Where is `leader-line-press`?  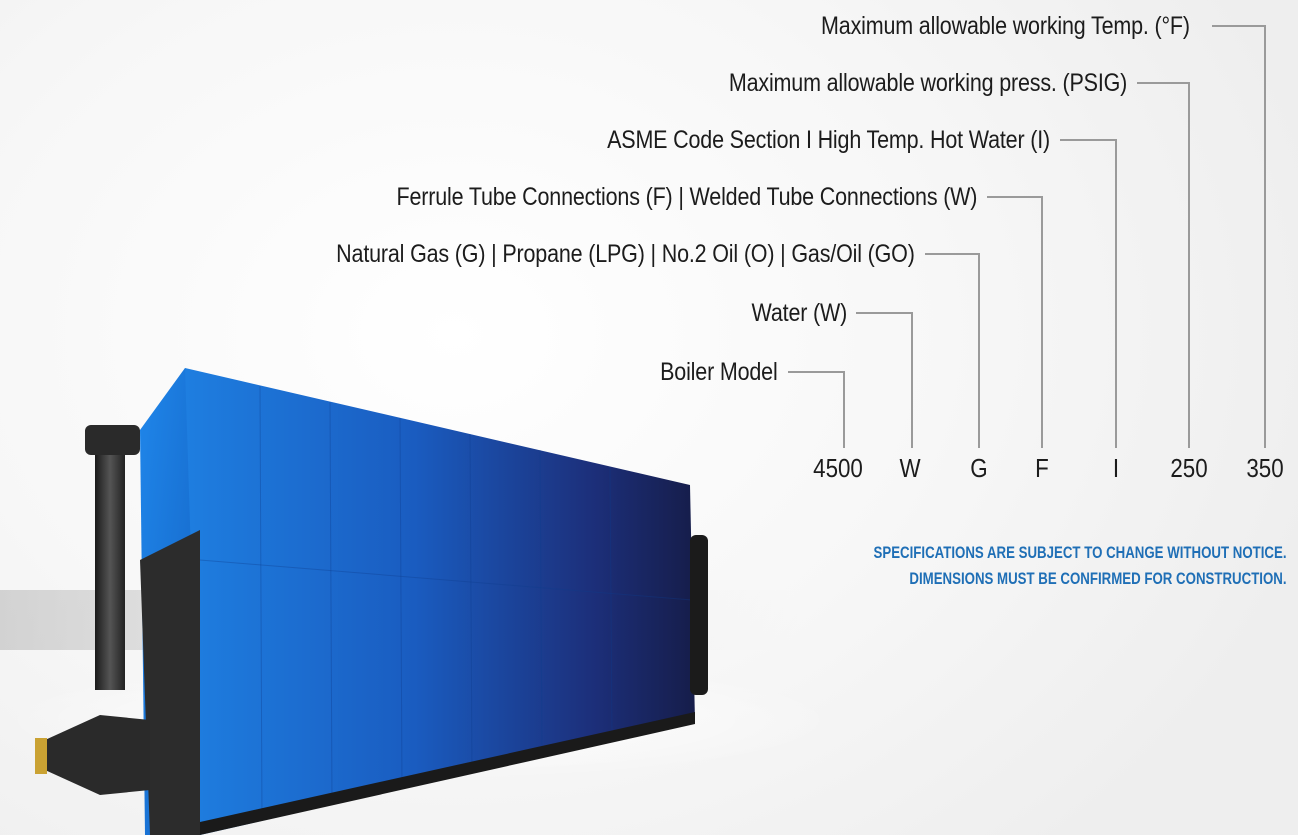
leader-line-press is located at coordinates (1163, 265).